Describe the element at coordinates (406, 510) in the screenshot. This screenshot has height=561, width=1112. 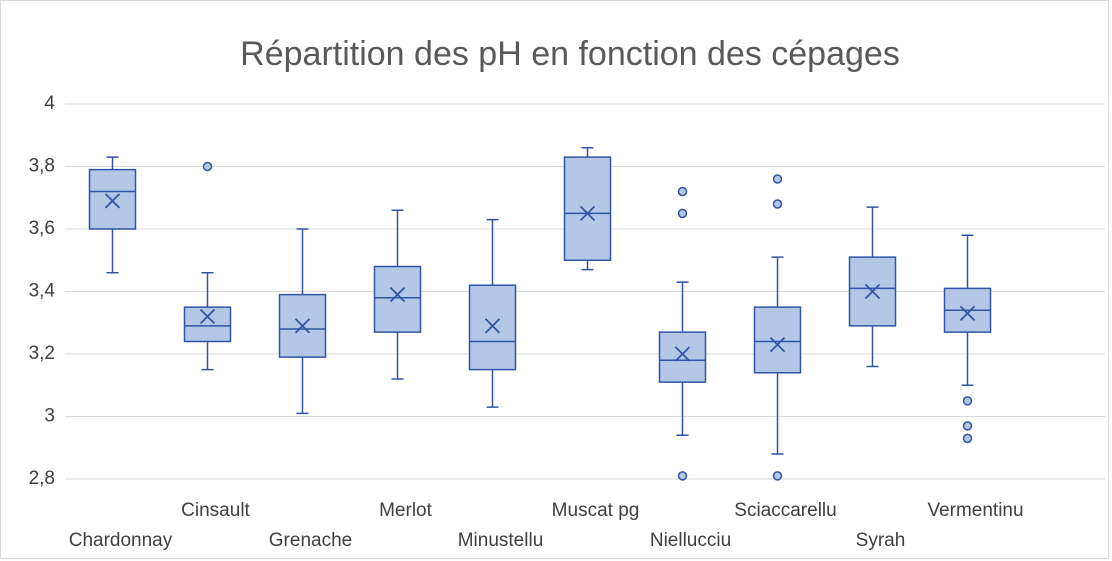
I see `x-tick-label: Merlot` at that location.